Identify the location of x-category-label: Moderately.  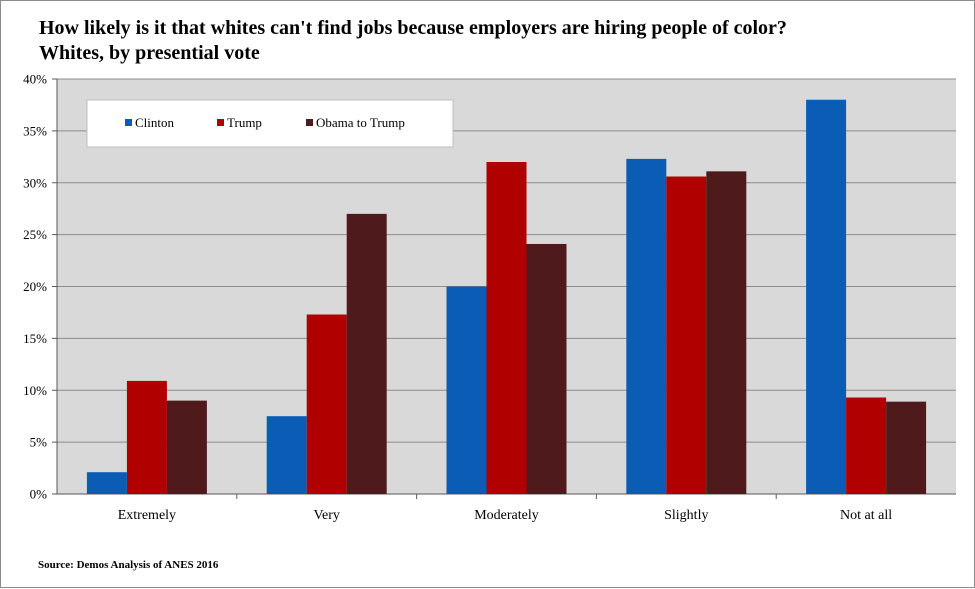
(506, 515).